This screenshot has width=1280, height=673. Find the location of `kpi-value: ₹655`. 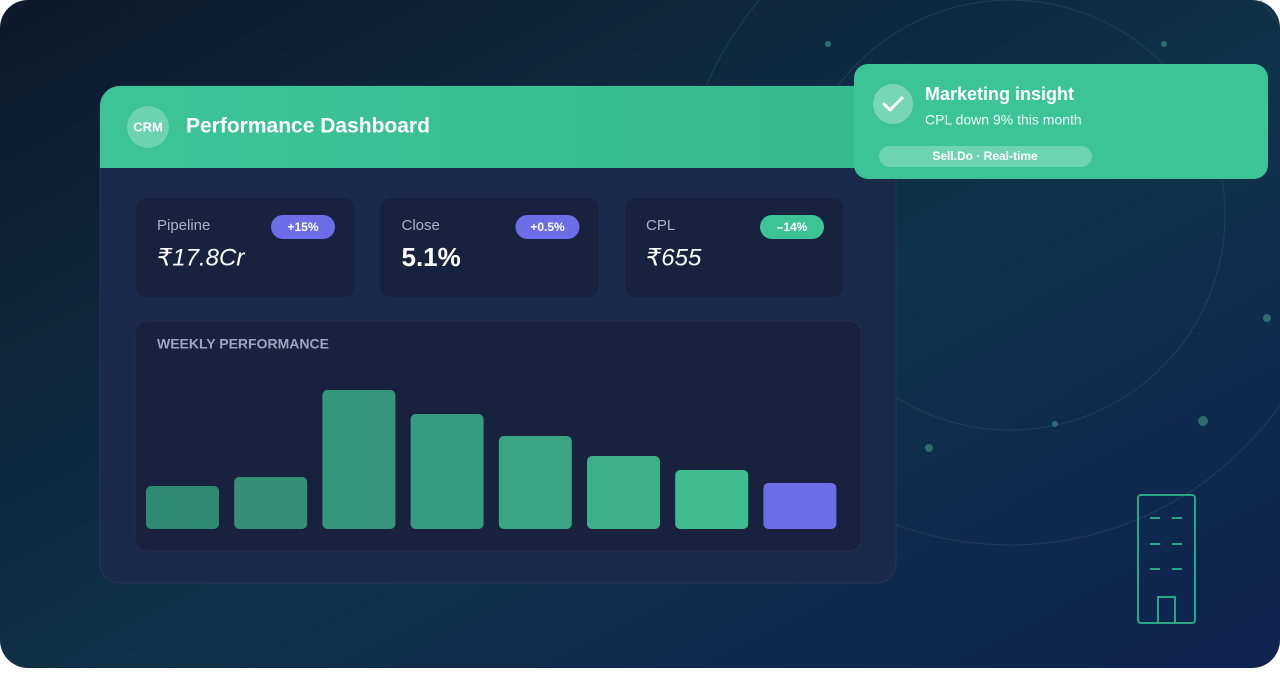

kpi-value: ₹655 is located at coordinates (674, 257).